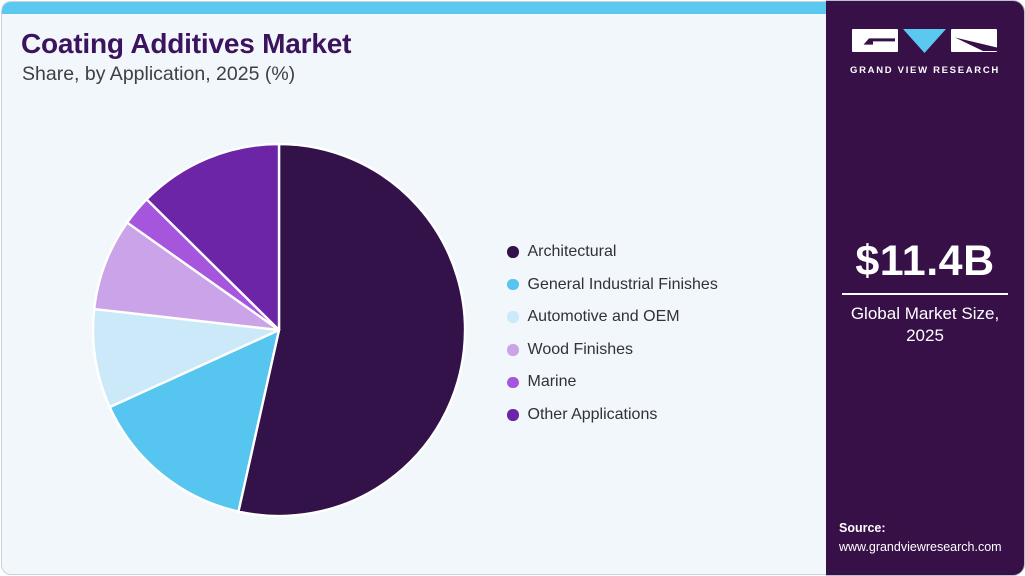 This screenshot has width=1025, height=576. What do you see at coordinates (186, 43) in the screenshot?
I see `page-title: Coating Additives Market` at bounding box center [186, 43].